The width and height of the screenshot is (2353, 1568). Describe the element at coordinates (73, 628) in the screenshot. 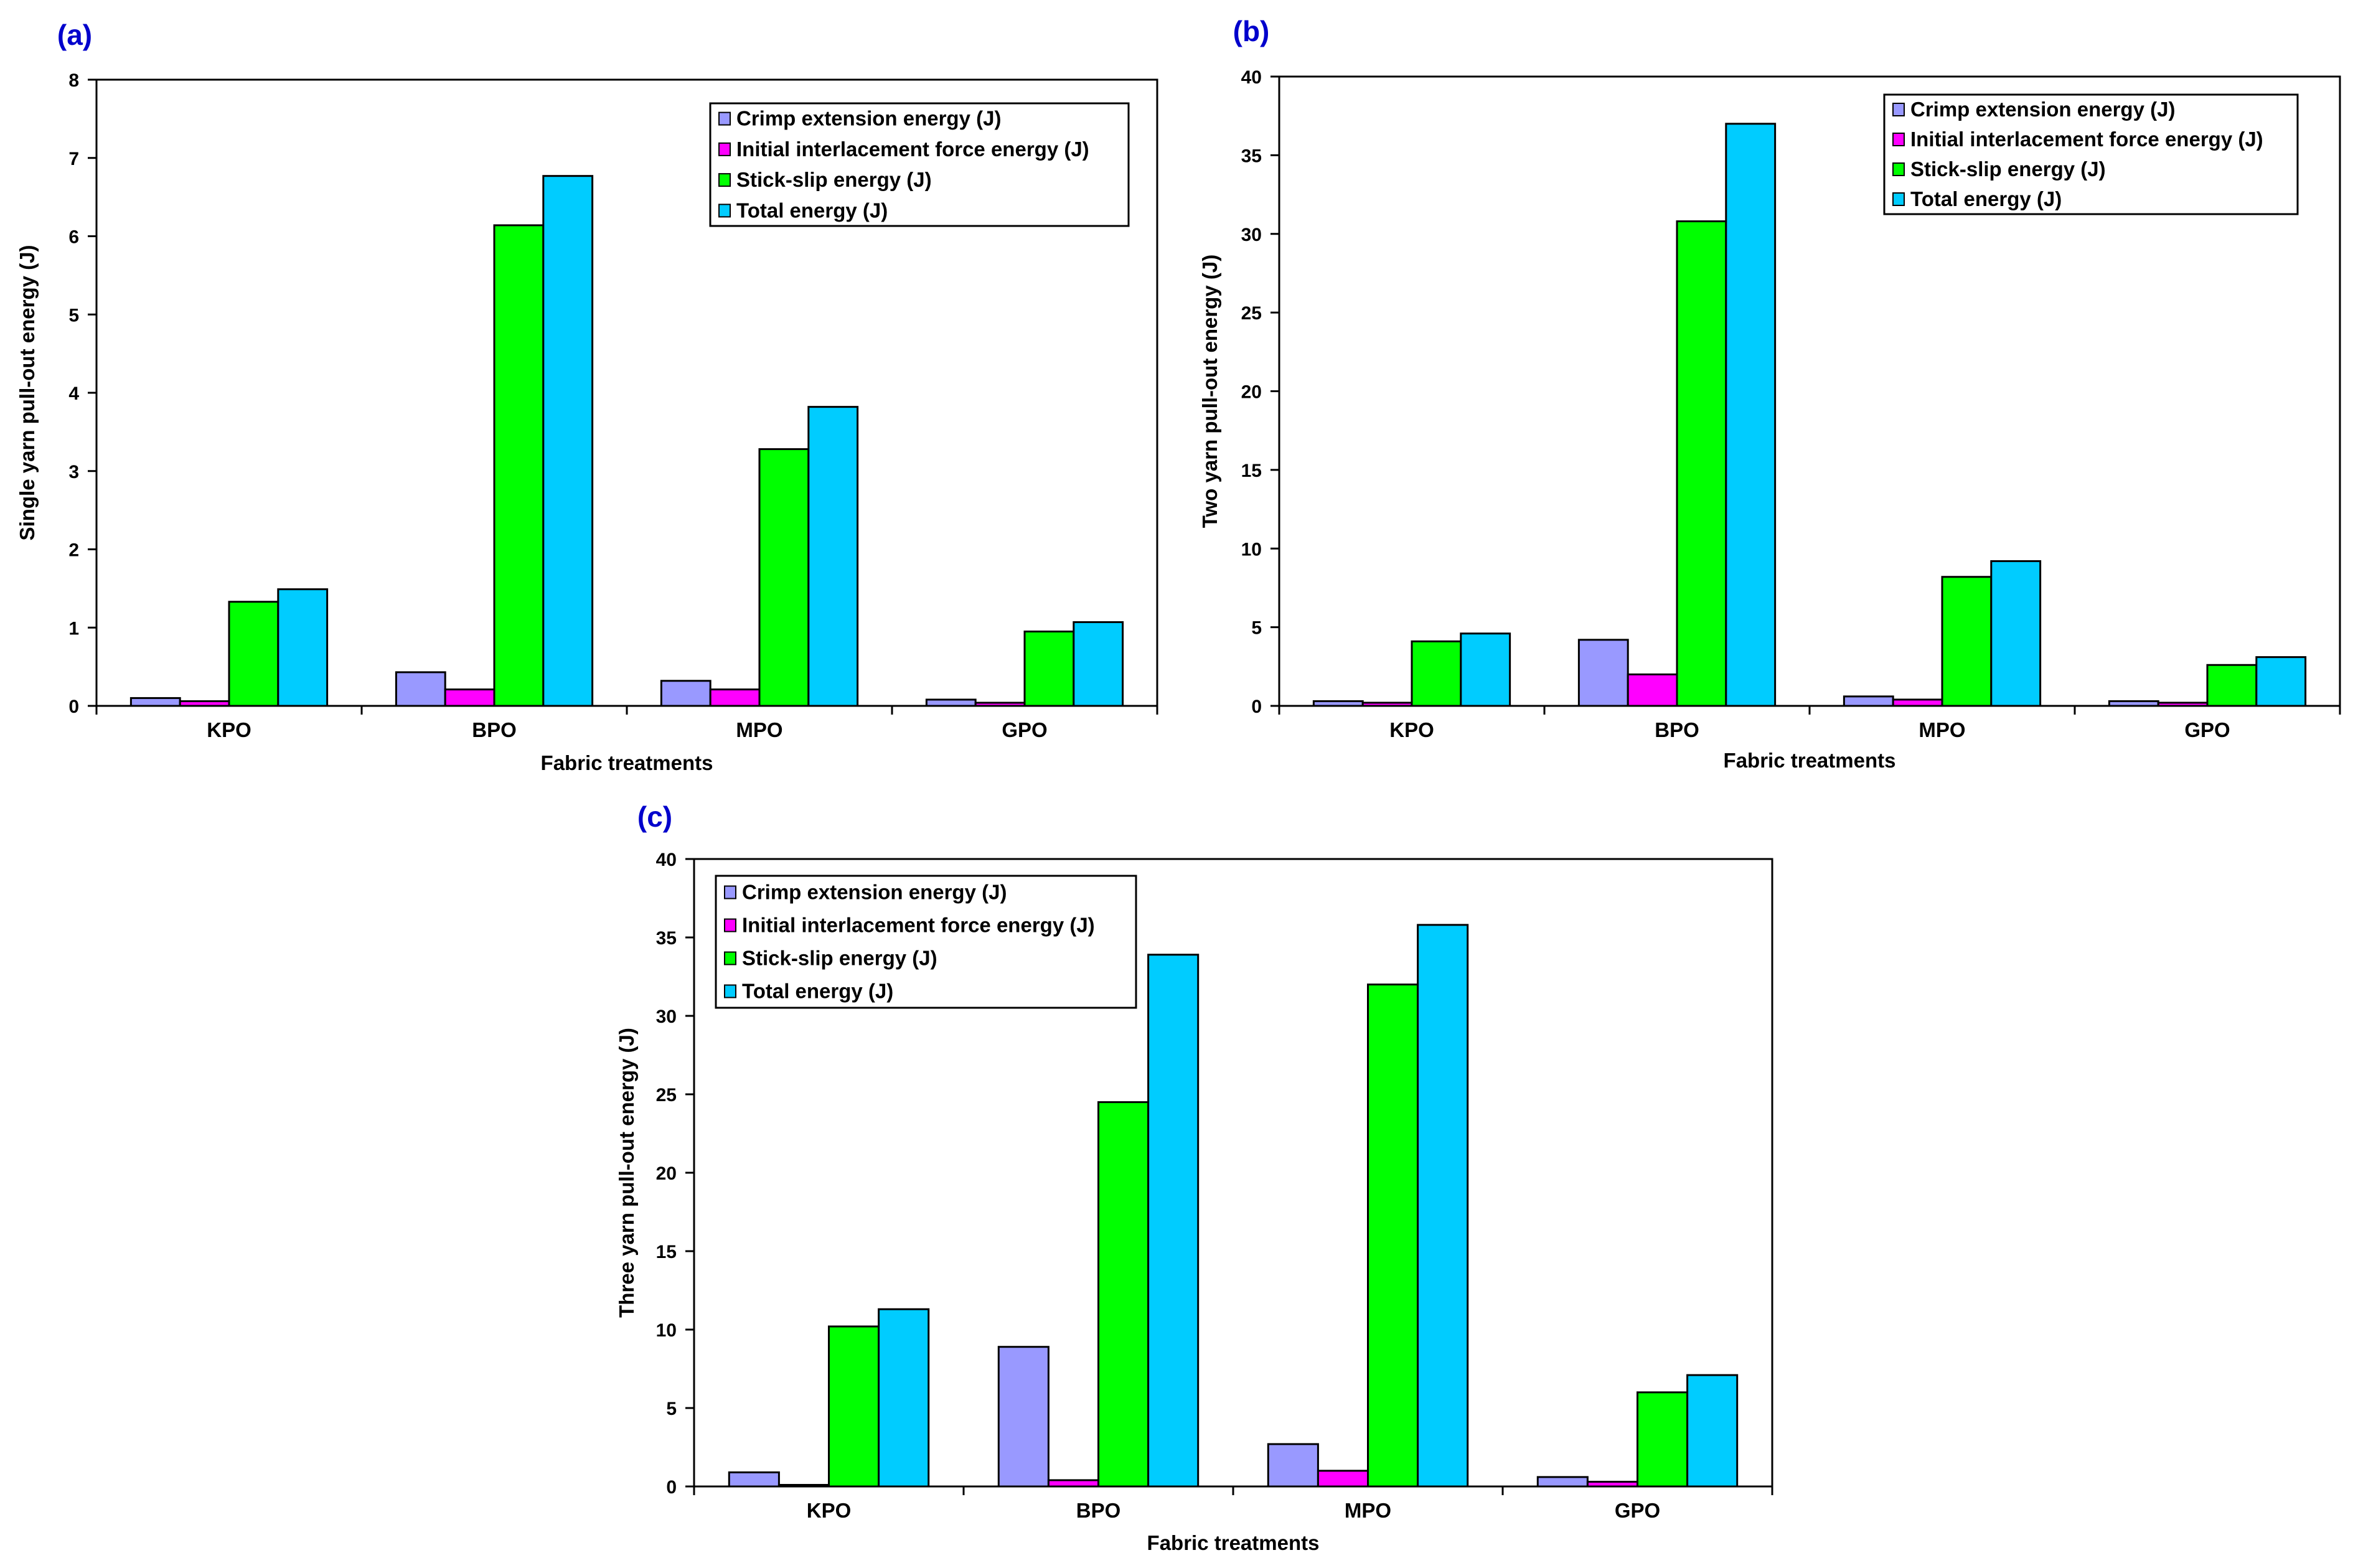

I see `y-tick-label: 1` at that location.